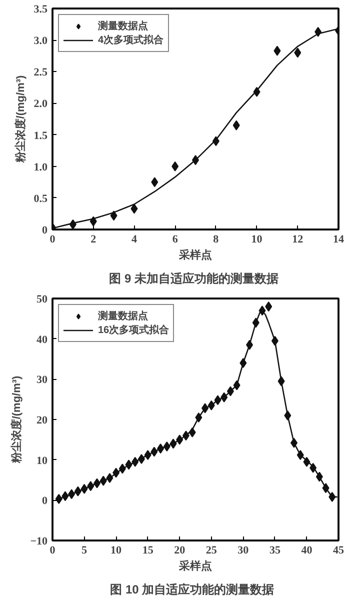  What do you see at coordinates (180, 550) in the screenshot?
I see `x-tick-label: 20` at bounding box center [180, 550].